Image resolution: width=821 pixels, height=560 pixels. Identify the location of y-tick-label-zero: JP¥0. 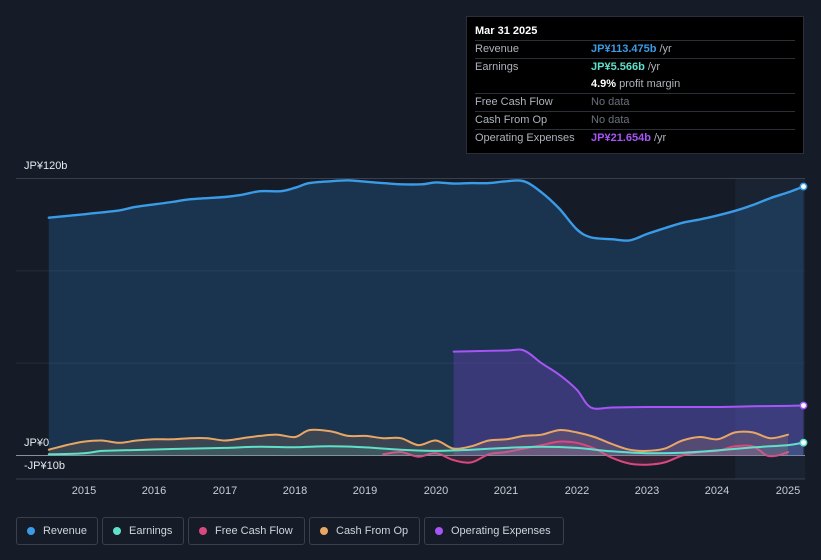
(37, 443).